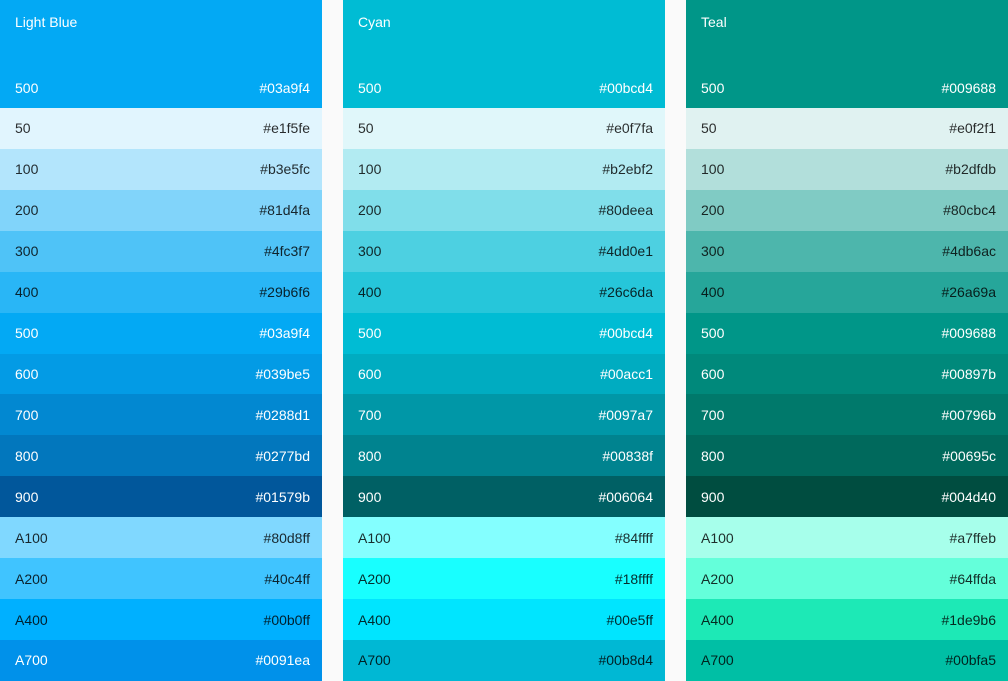 The height and width of the screenshot is (681, 1008). I want to click on shade-label: 400, so click(27, 292).